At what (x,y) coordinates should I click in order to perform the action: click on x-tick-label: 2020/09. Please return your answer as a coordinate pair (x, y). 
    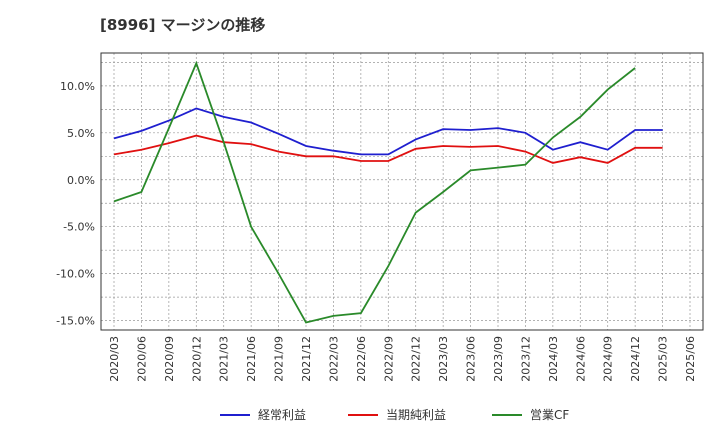
    Looking at the image, I should click on (169, 359).